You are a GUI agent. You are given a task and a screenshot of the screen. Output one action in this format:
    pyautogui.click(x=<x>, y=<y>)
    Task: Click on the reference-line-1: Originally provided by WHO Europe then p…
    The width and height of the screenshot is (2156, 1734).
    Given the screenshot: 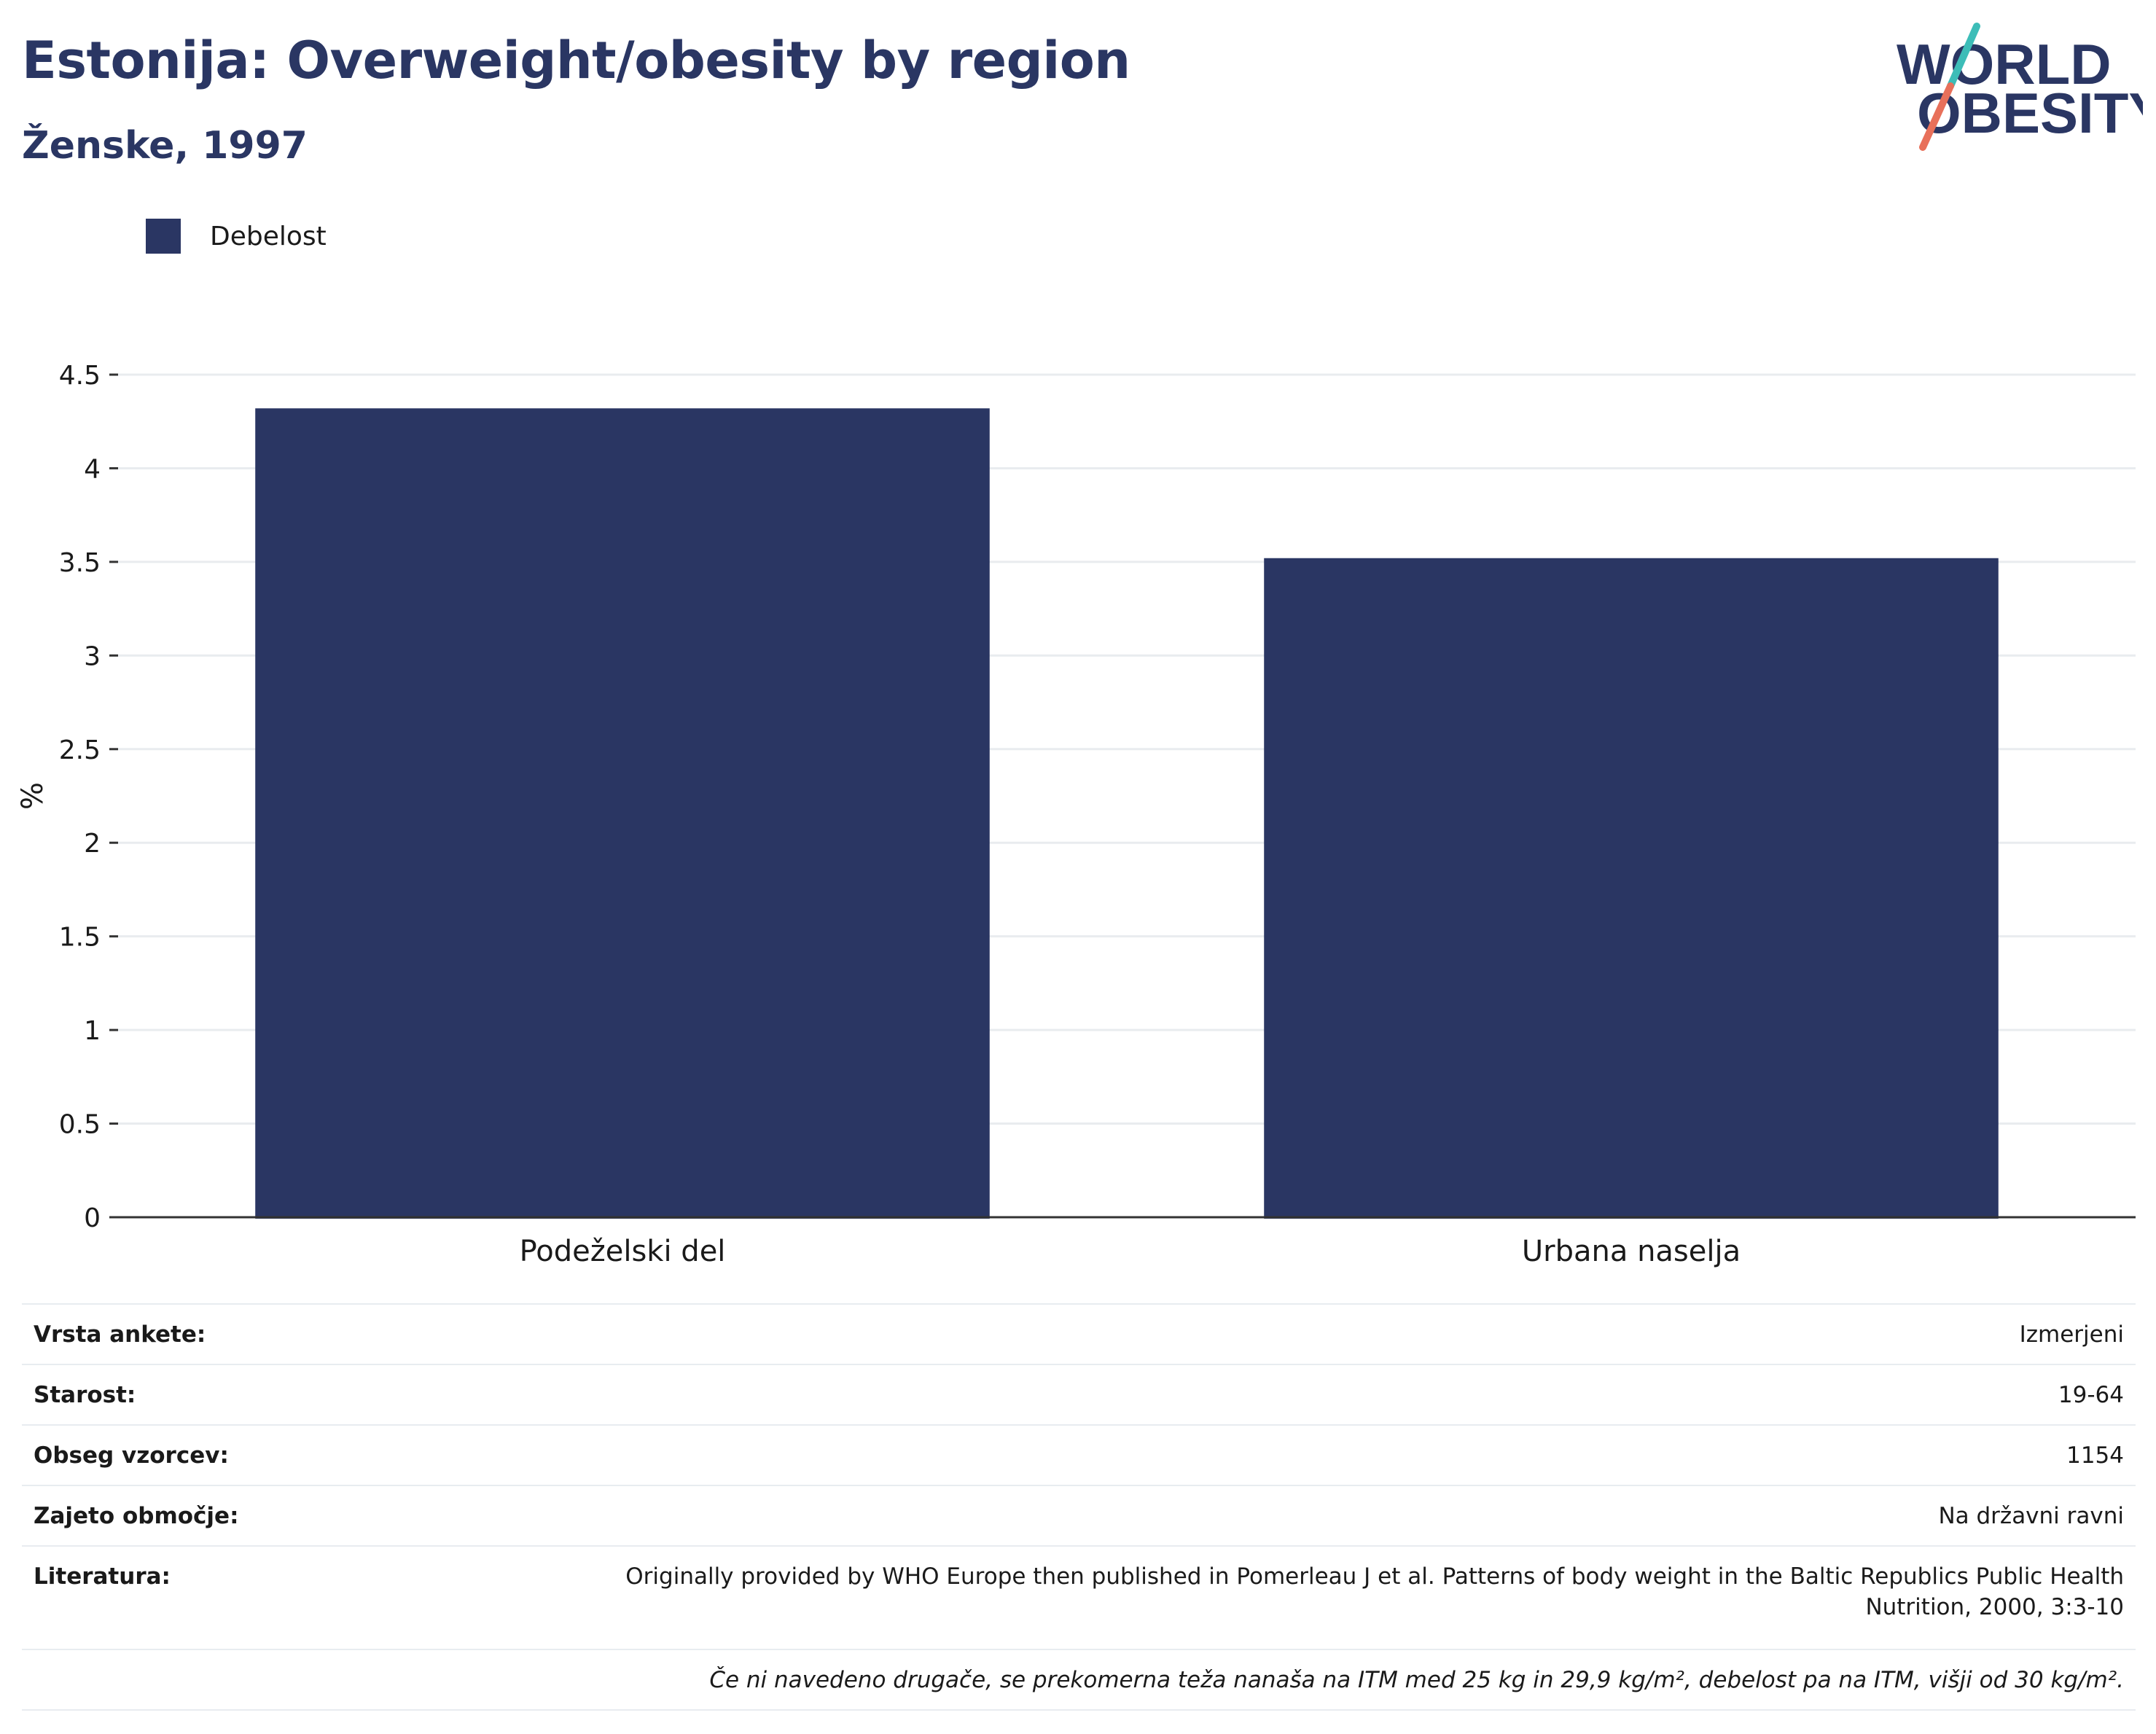 What is the action you would take?
    pyautogui.click(x=1374, y=1577)
    